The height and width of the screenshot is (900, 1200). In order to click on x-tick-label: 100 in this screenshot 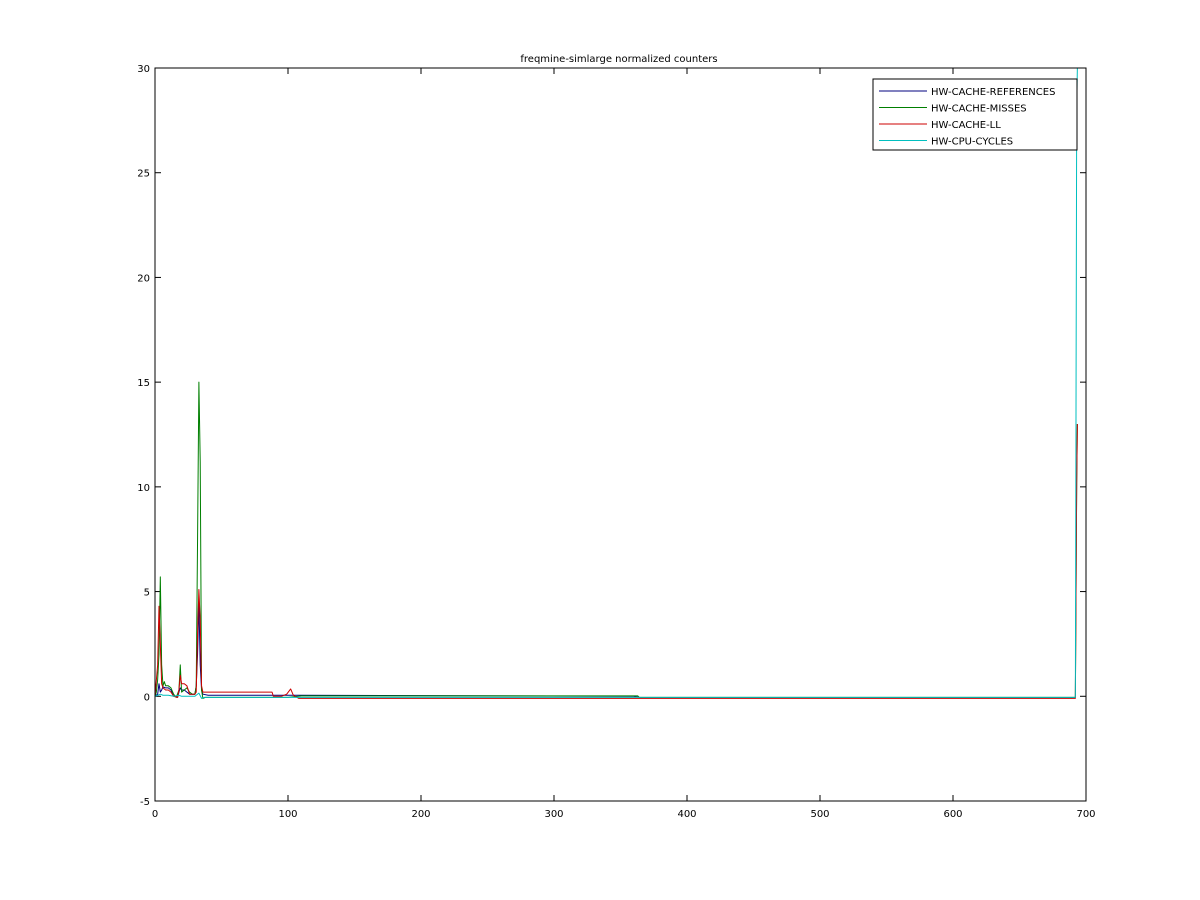, I will do `click(287, 814)`.